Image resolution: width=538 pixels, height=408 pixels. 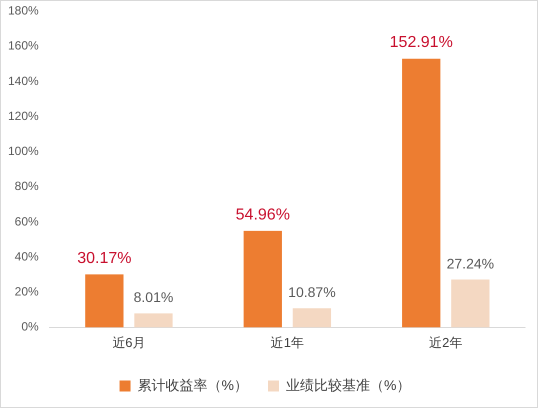 What do you see at coordinates (24, 151) in the screenshot?
I see `y-tick-label: 100%` at bounding box center [24, 151].